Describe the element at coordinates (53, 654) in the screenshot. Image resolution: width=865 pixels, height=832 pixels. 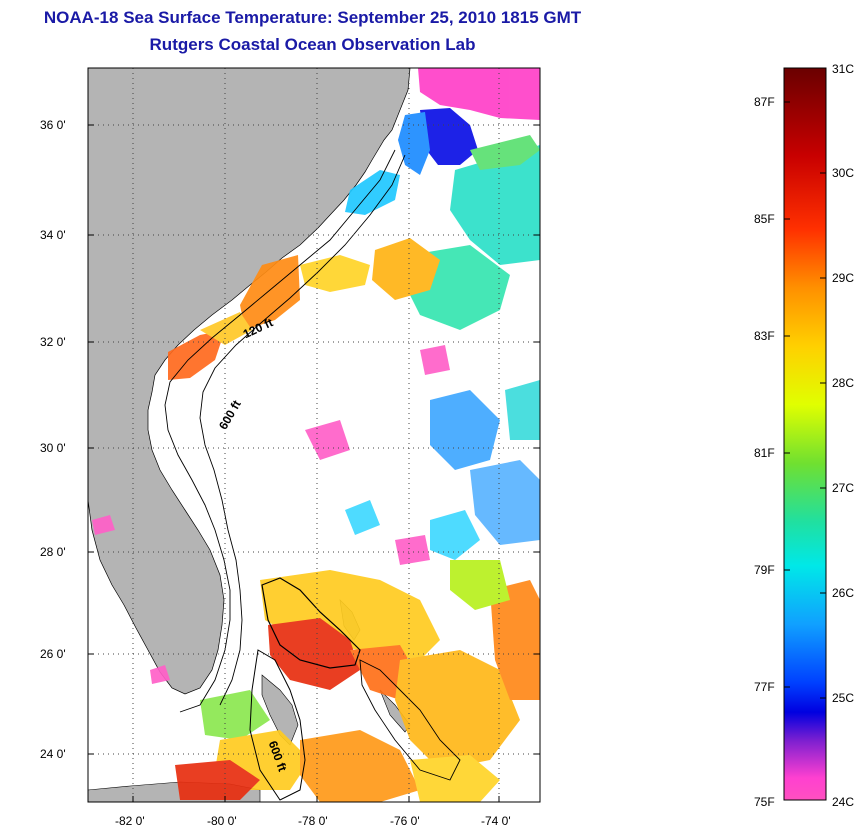
I see `lat-label-26: 26 0'` at that location.